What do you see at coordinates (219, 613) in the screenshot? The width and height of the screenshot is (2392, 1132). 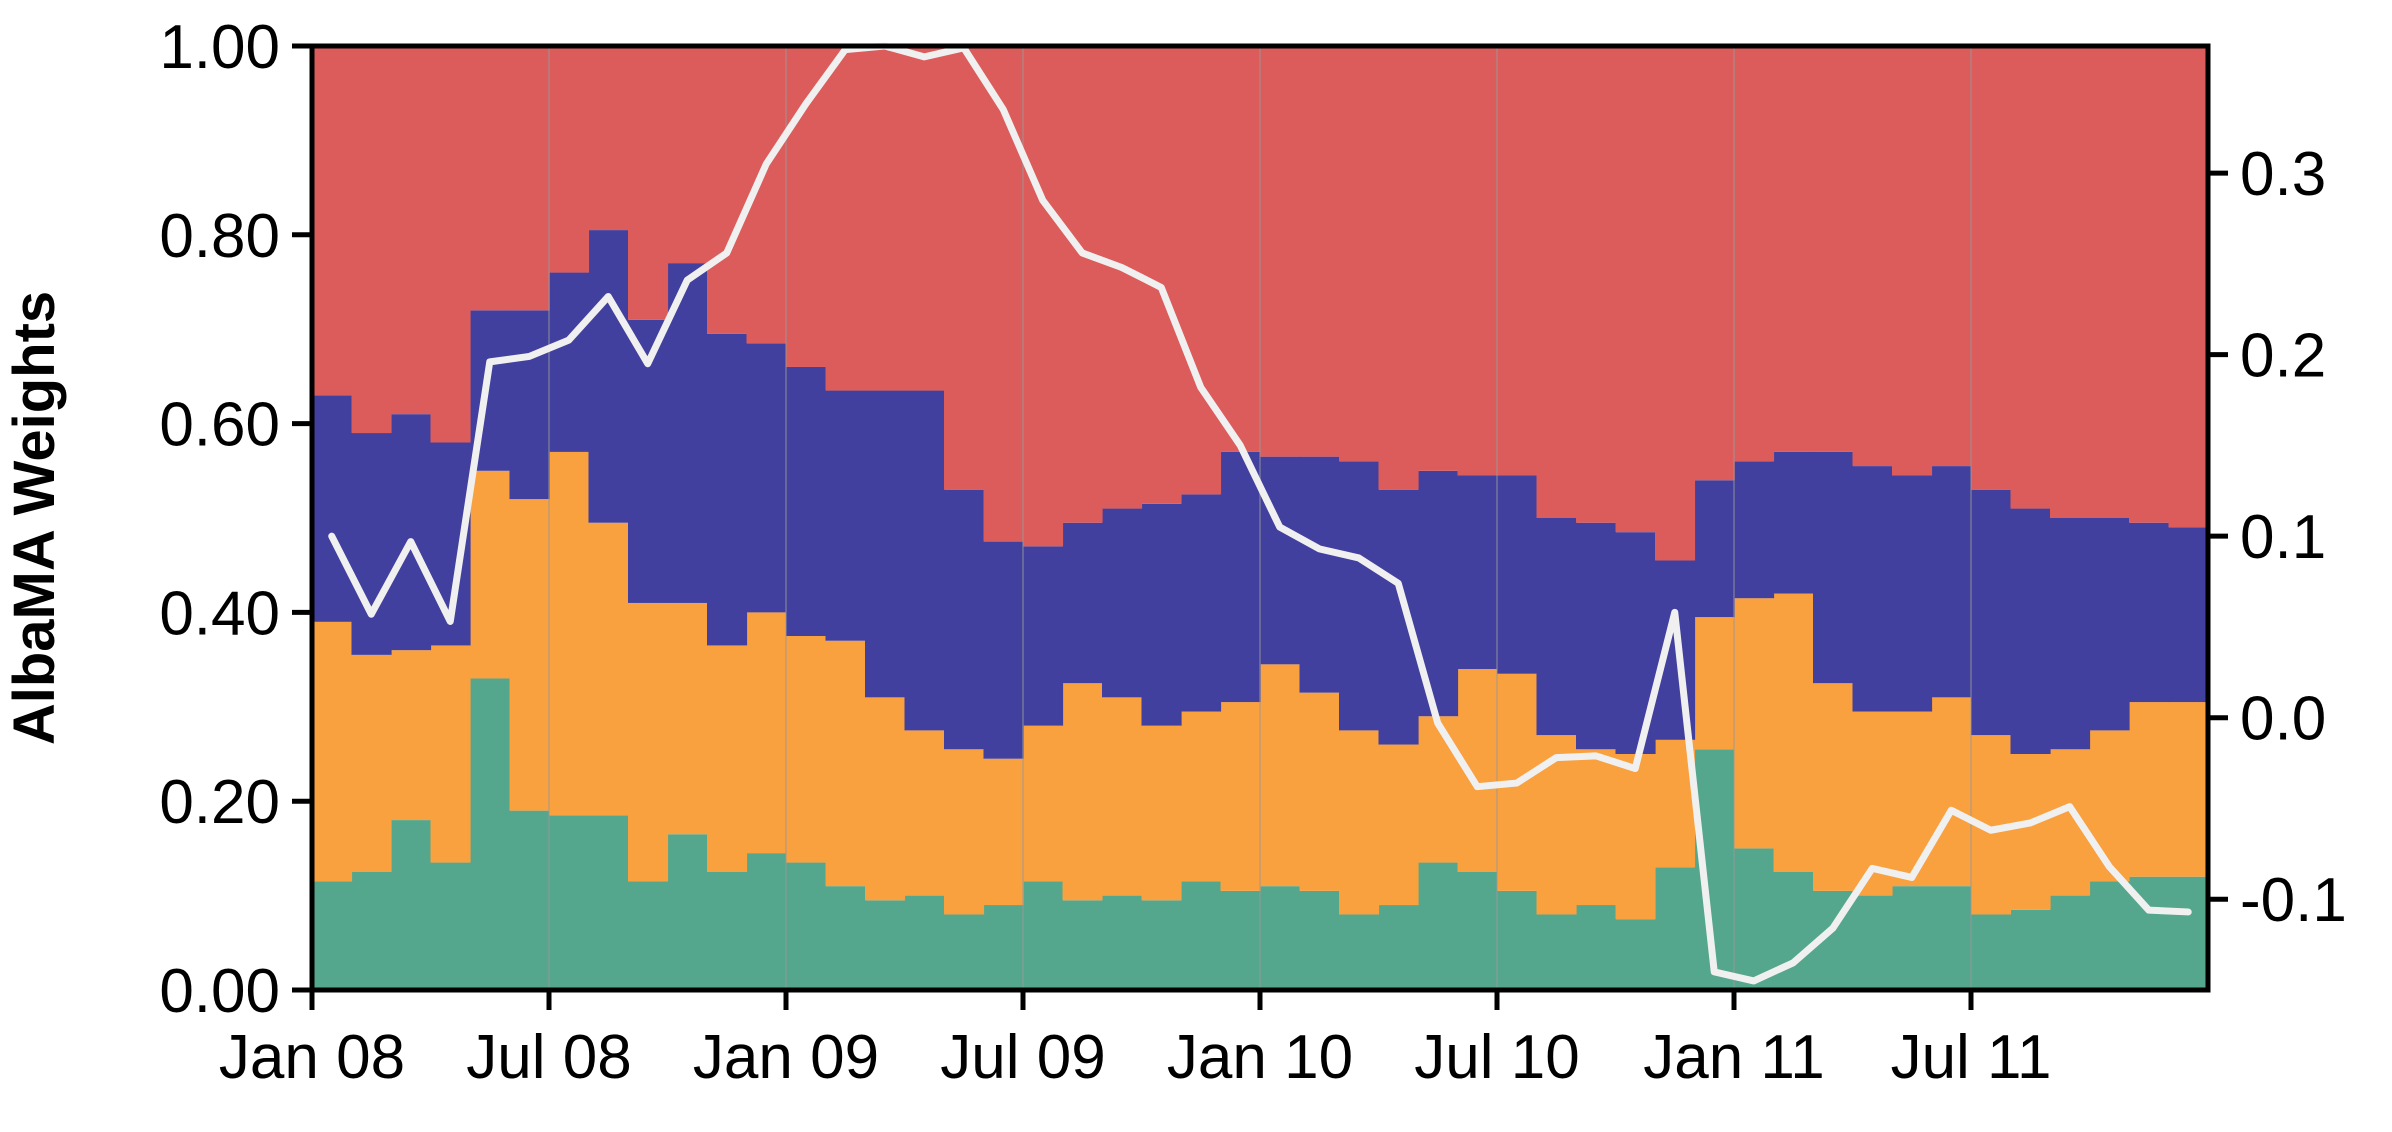 I see `y-tick-label: 0.40` at bounding box center [219, 613].